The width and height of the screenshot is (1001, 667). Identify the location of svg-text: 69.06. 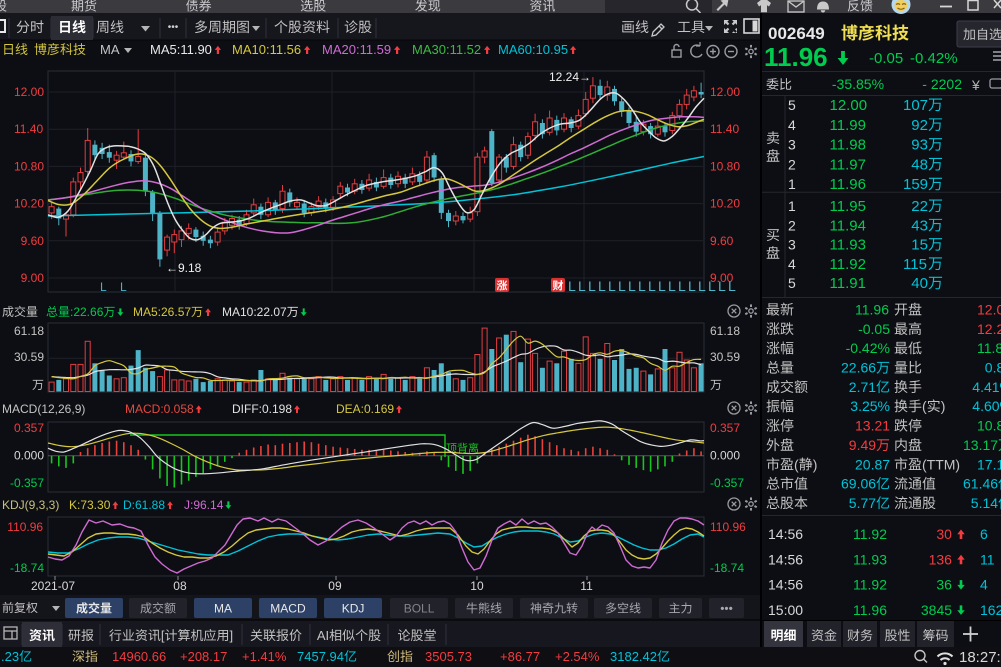
(858, 484).